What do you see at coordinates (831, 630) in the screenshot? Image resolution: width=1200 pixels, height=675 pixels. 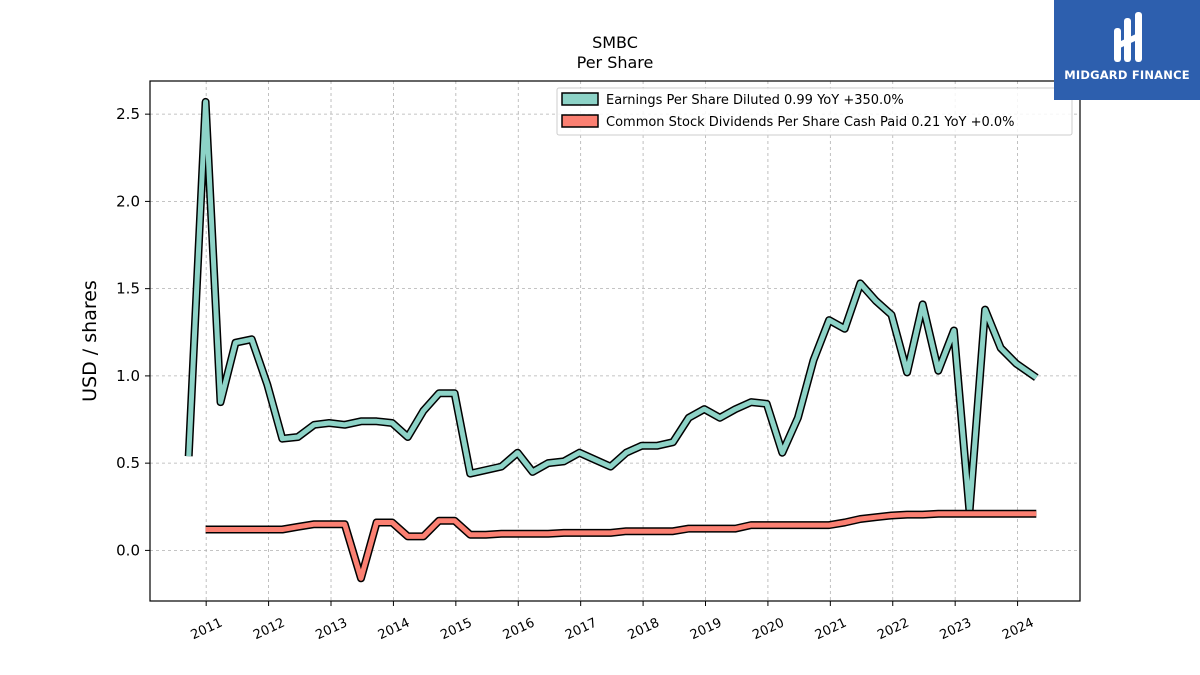 I see `x-tick-label: 2021` at bounding box center [831, 630].